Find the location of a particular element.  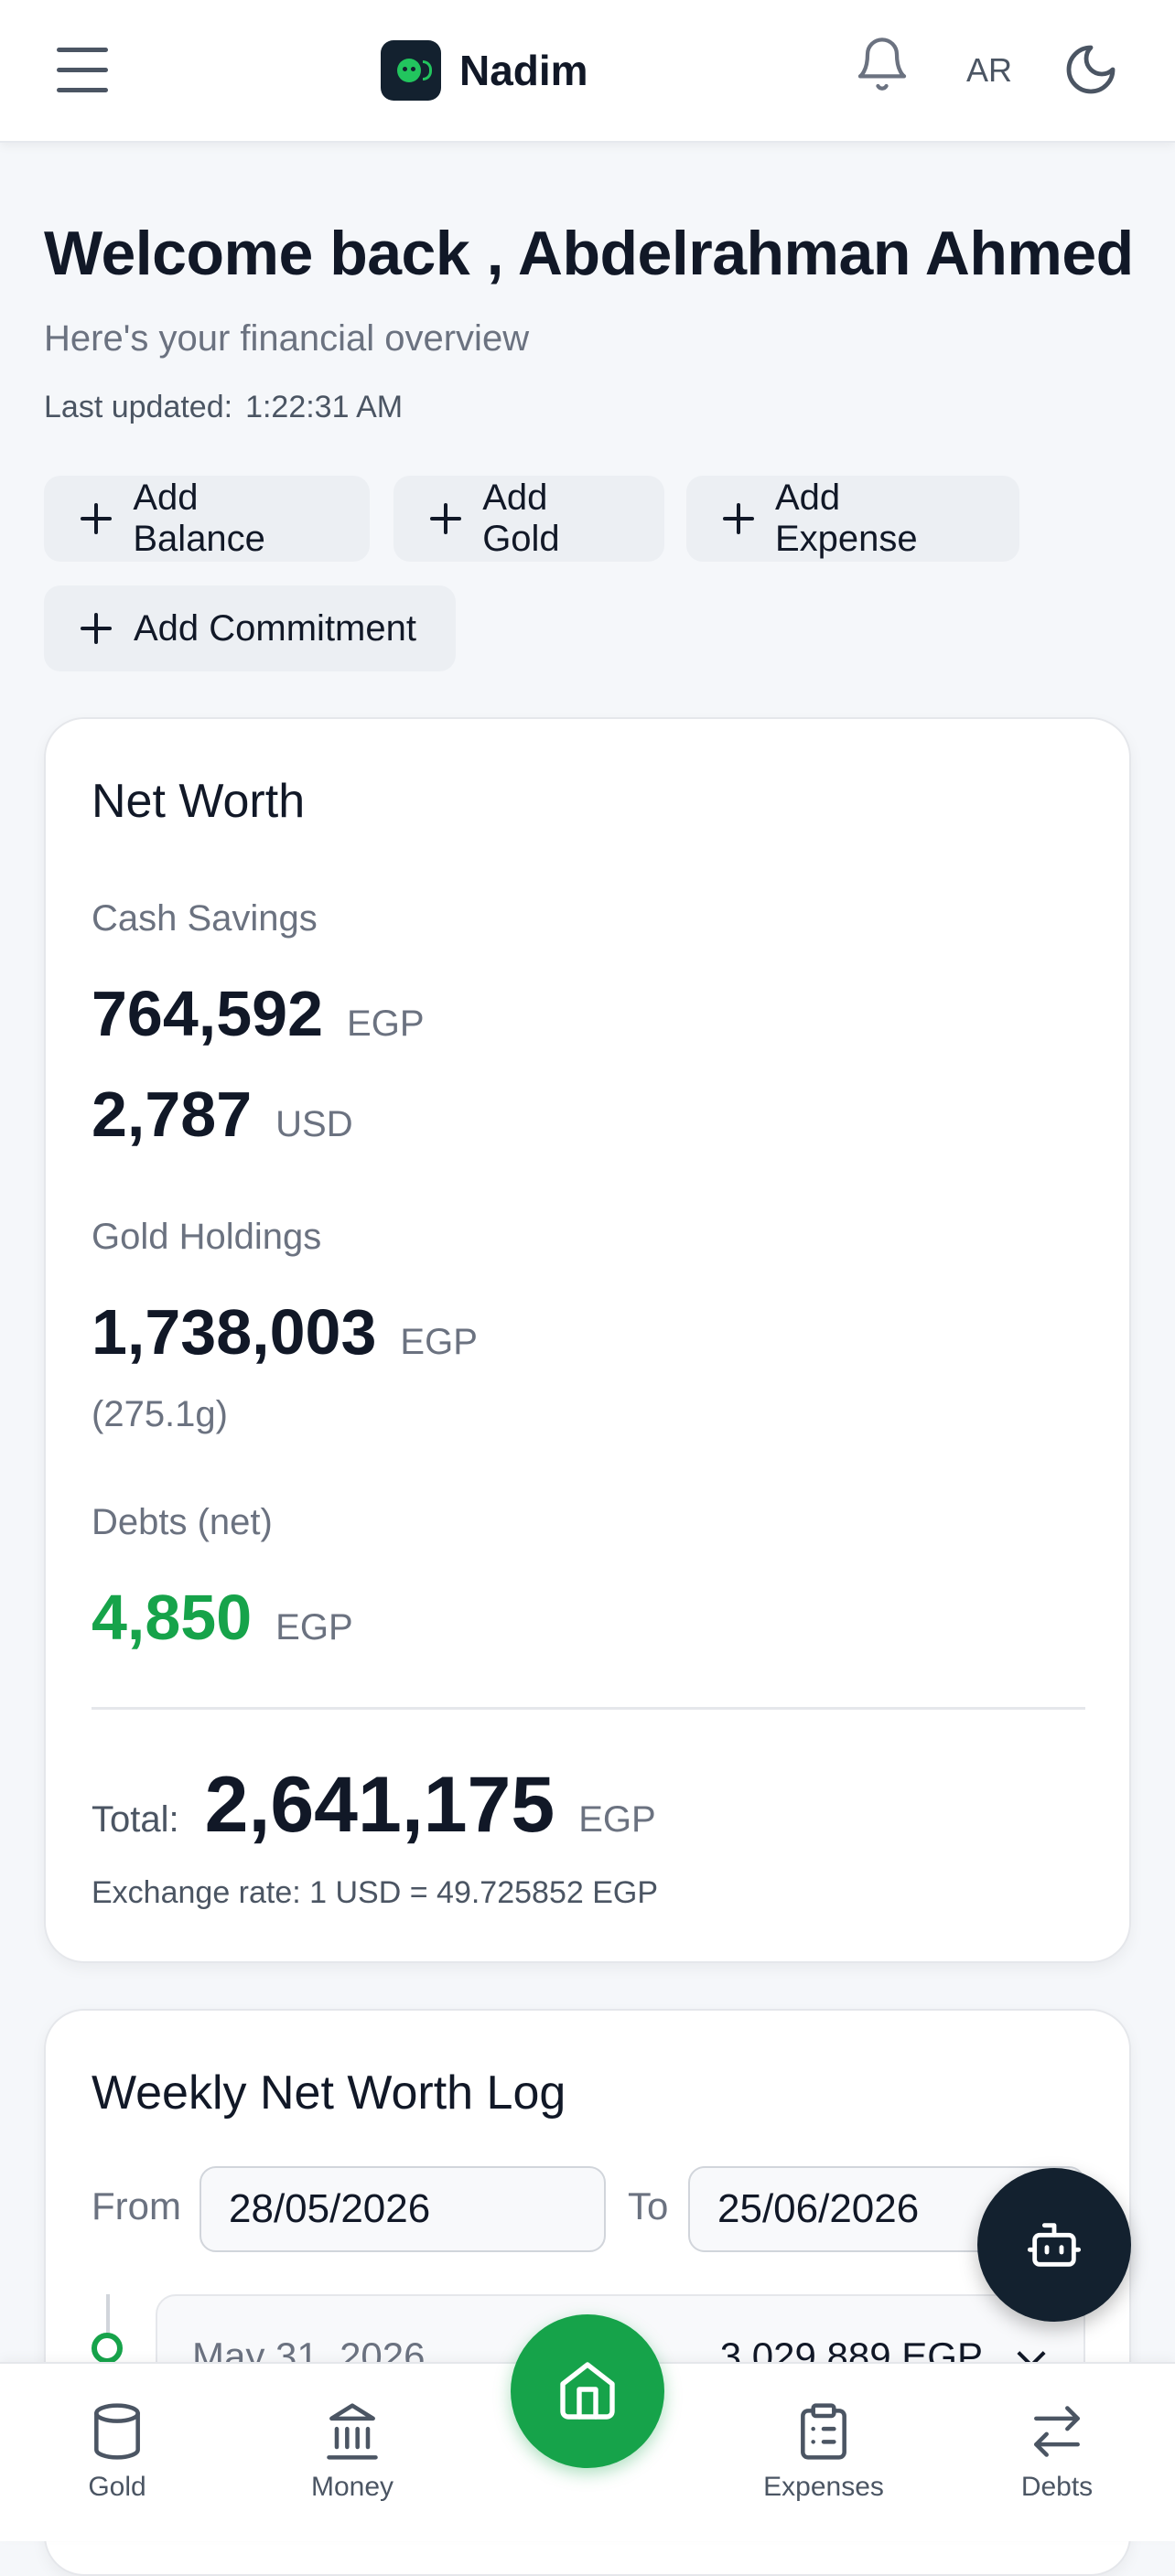

add-commitment-label: Add Commitment is located at coordinates (275, 628).